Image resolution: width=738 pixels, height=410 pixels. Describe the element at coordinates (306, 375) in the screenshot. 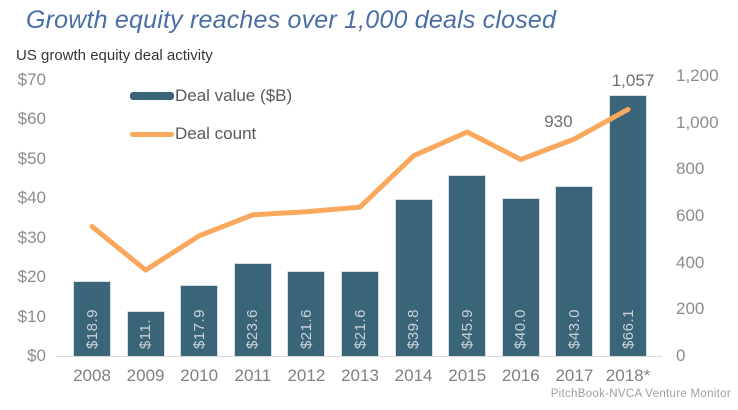

I see `x-tick-2012: 2012` at that location.